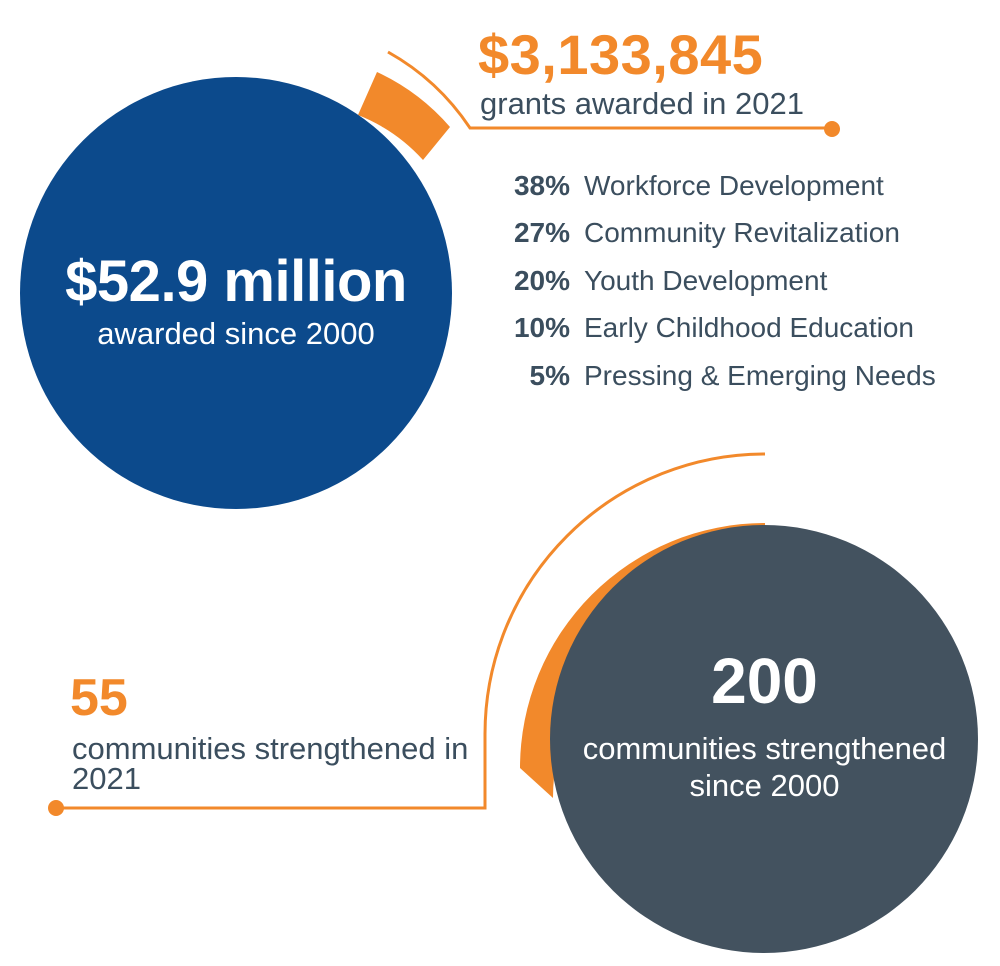 Image resolution: width=1000 pixels, height=966 pixels. What do you see at coordinates (764, 681) in the screenshot?
I see `communities-total-count: 200` at bounding box center [764, 681].